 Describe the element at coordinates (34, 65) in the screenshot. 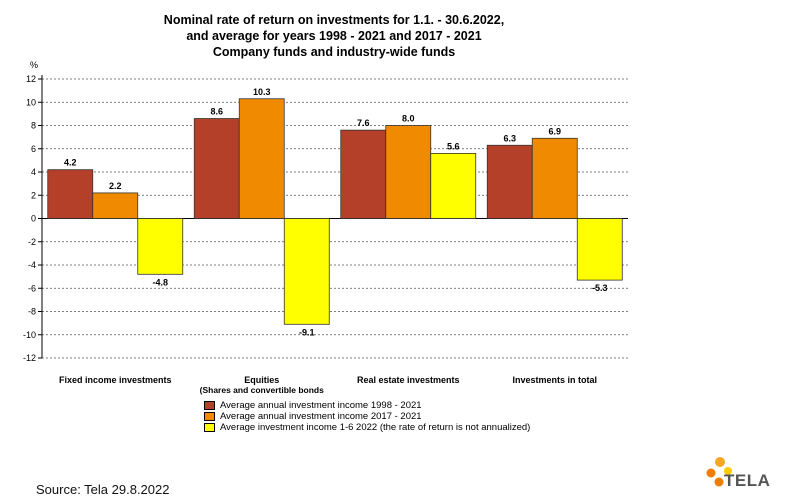

I see `y-axis-label: %` at that location.